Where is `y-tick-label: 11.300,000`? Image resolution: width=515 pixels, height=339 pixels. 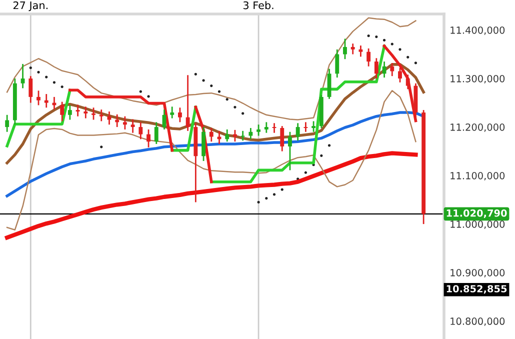
y-tick-label: 11.300,000 is located at coordinates (477, 79).